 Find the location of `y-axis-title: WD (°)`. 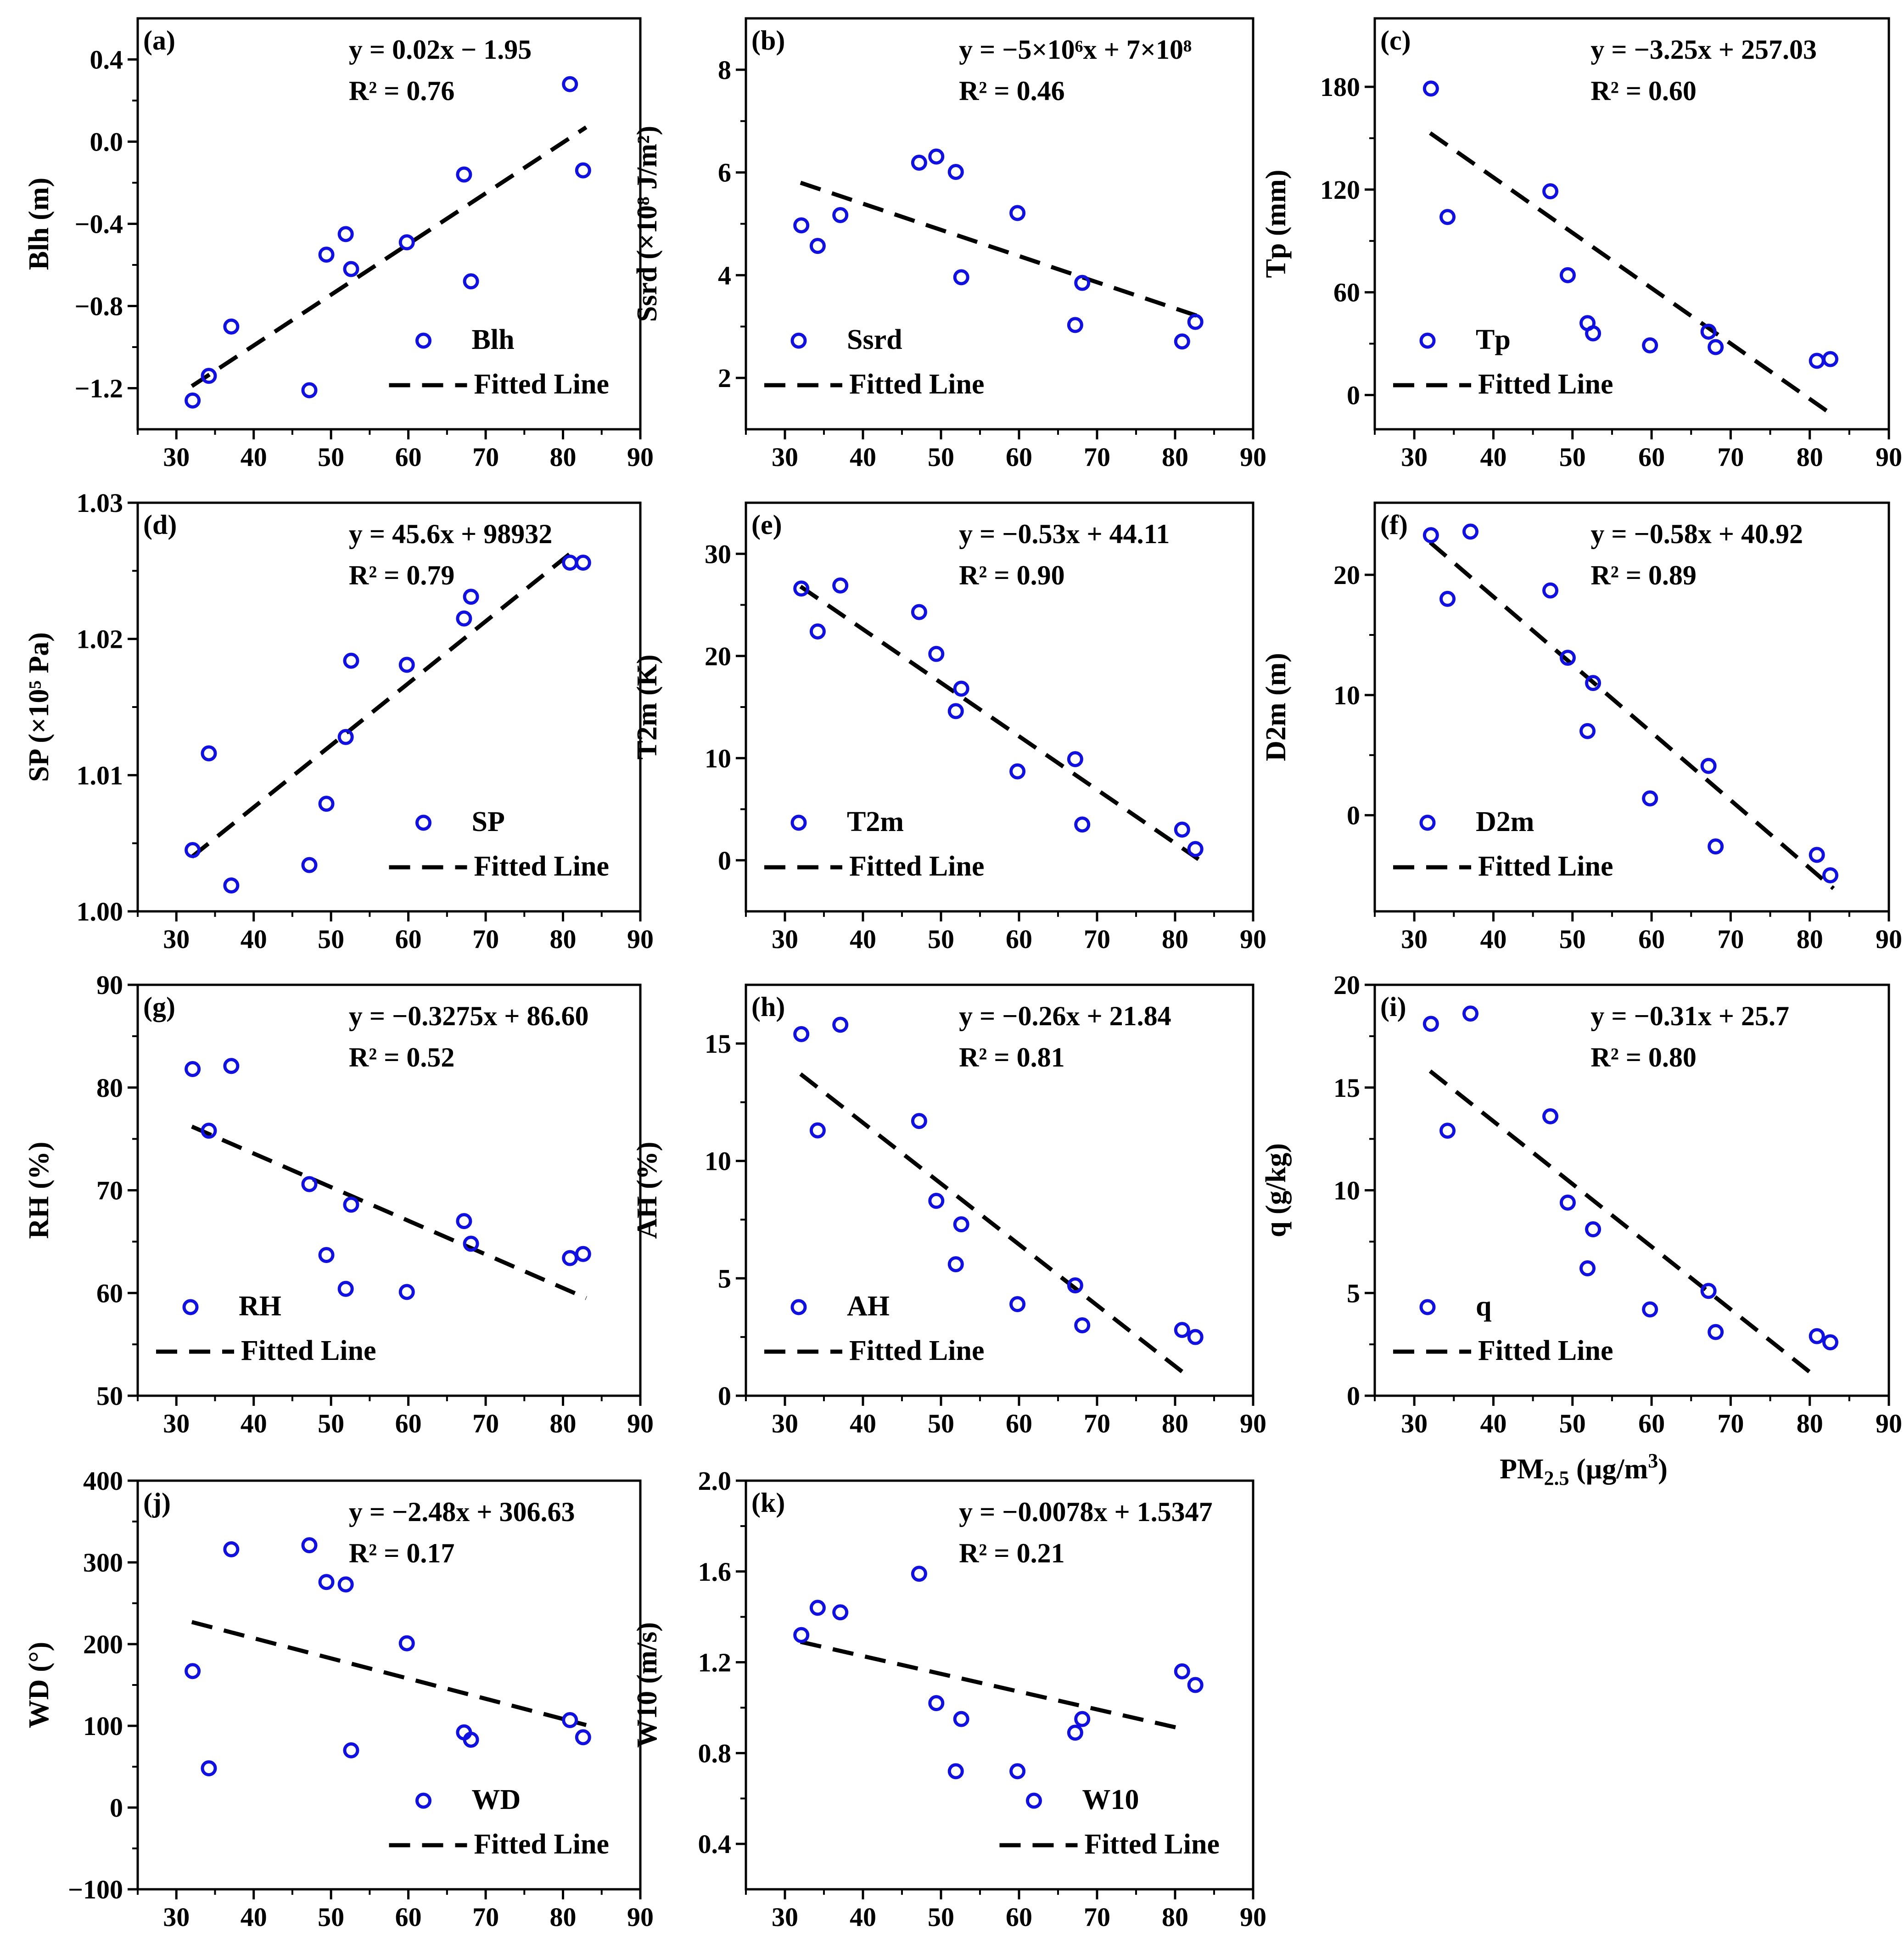

y-axis-title: WD (°) is located at coordinates (39, 1685).